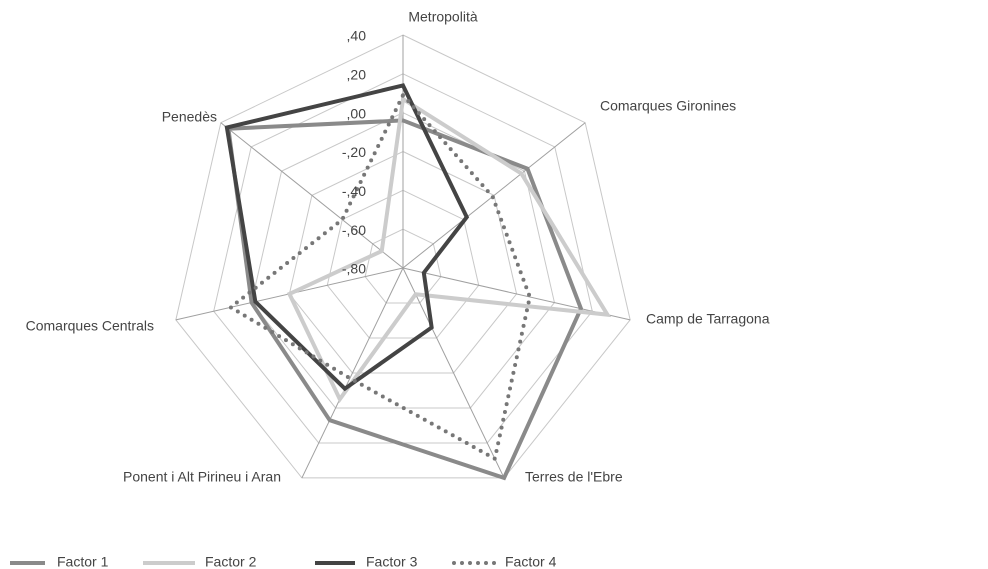 Image resolution: width=988 pixels, height=569 pixels. What do you see at coordinates (354, 230) in the screenshot?
I see `r-tick-label: -,60` at bounding box center [354, 230].